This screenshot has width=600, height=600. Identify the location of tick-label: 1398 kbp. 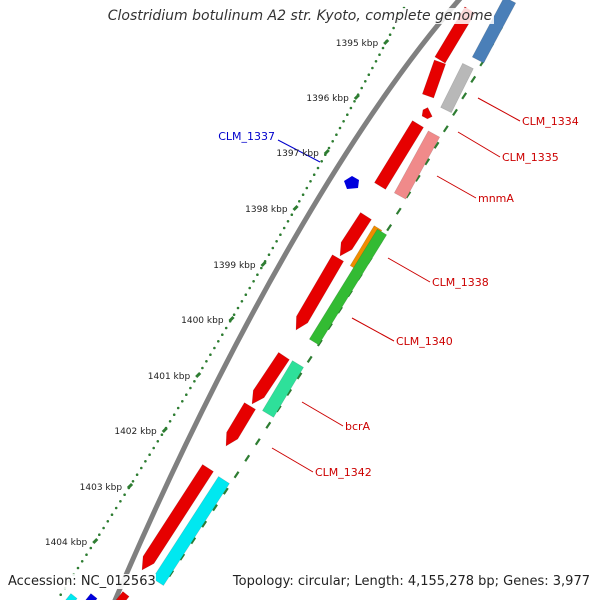
(266, 210).